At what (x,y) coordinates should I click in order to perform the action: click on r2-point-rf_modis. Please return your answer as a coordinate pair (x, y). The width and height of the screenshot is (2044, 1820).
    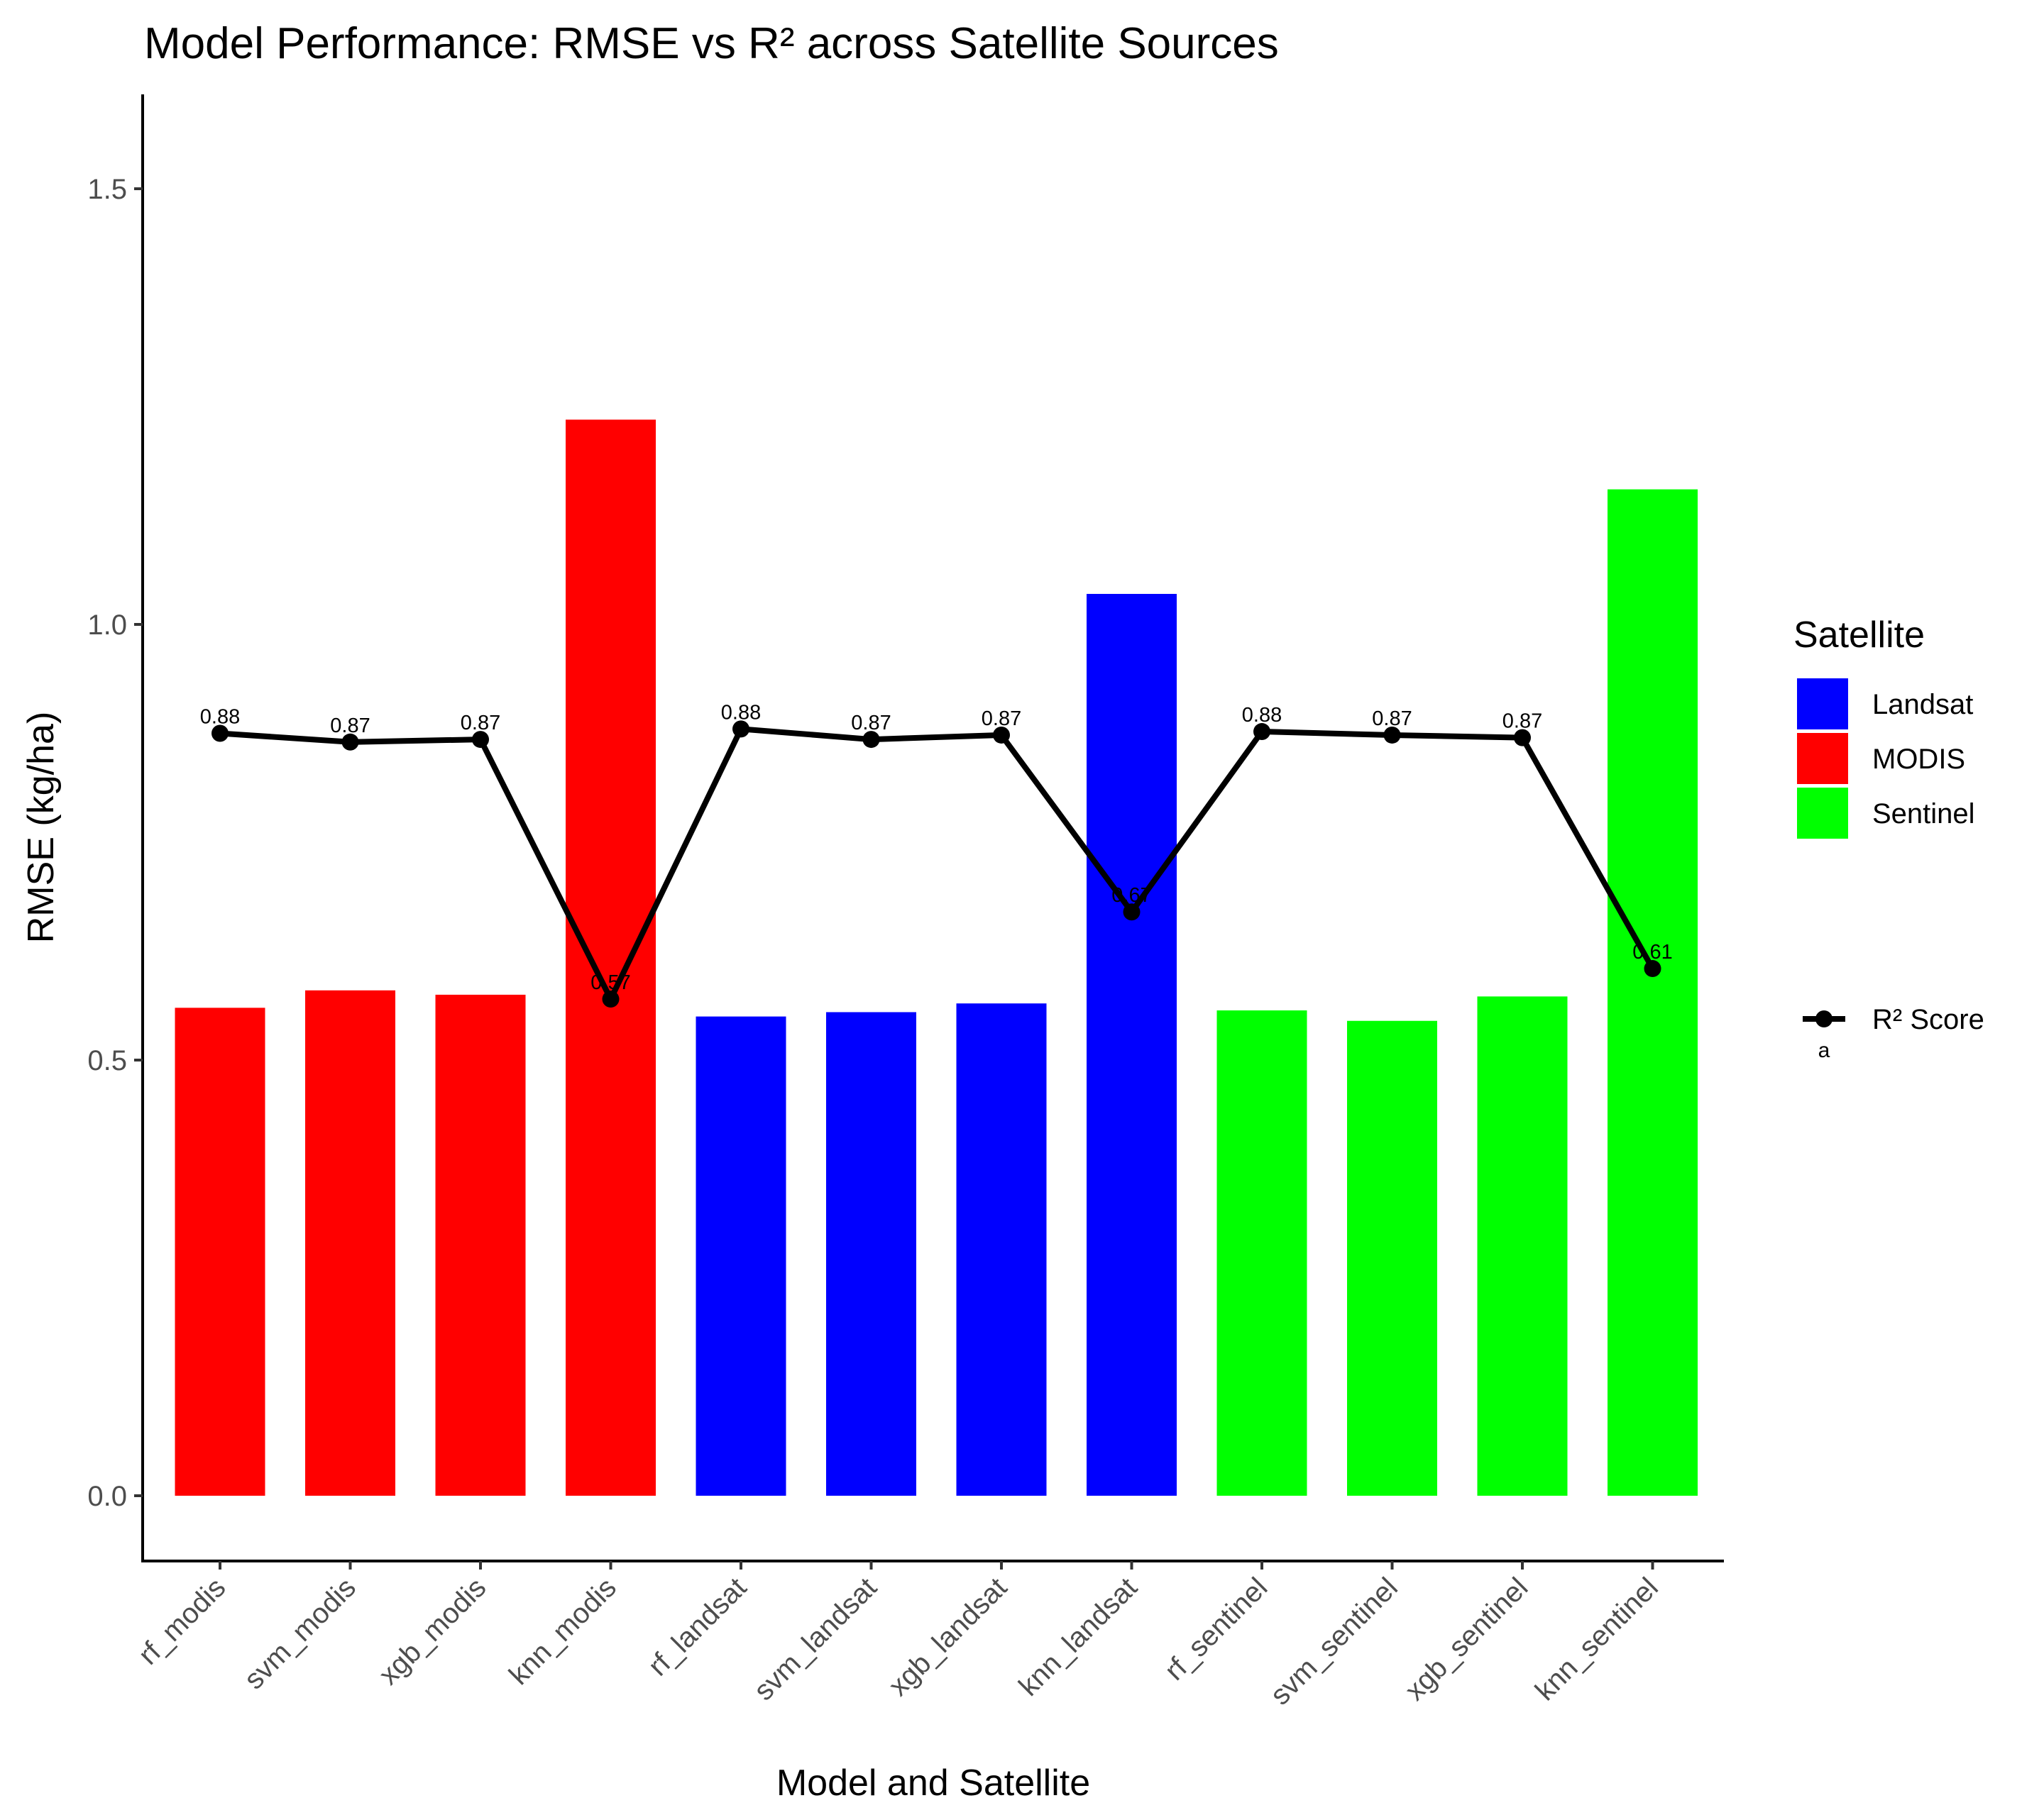
    Looking at the image, I should click on (220, 733).